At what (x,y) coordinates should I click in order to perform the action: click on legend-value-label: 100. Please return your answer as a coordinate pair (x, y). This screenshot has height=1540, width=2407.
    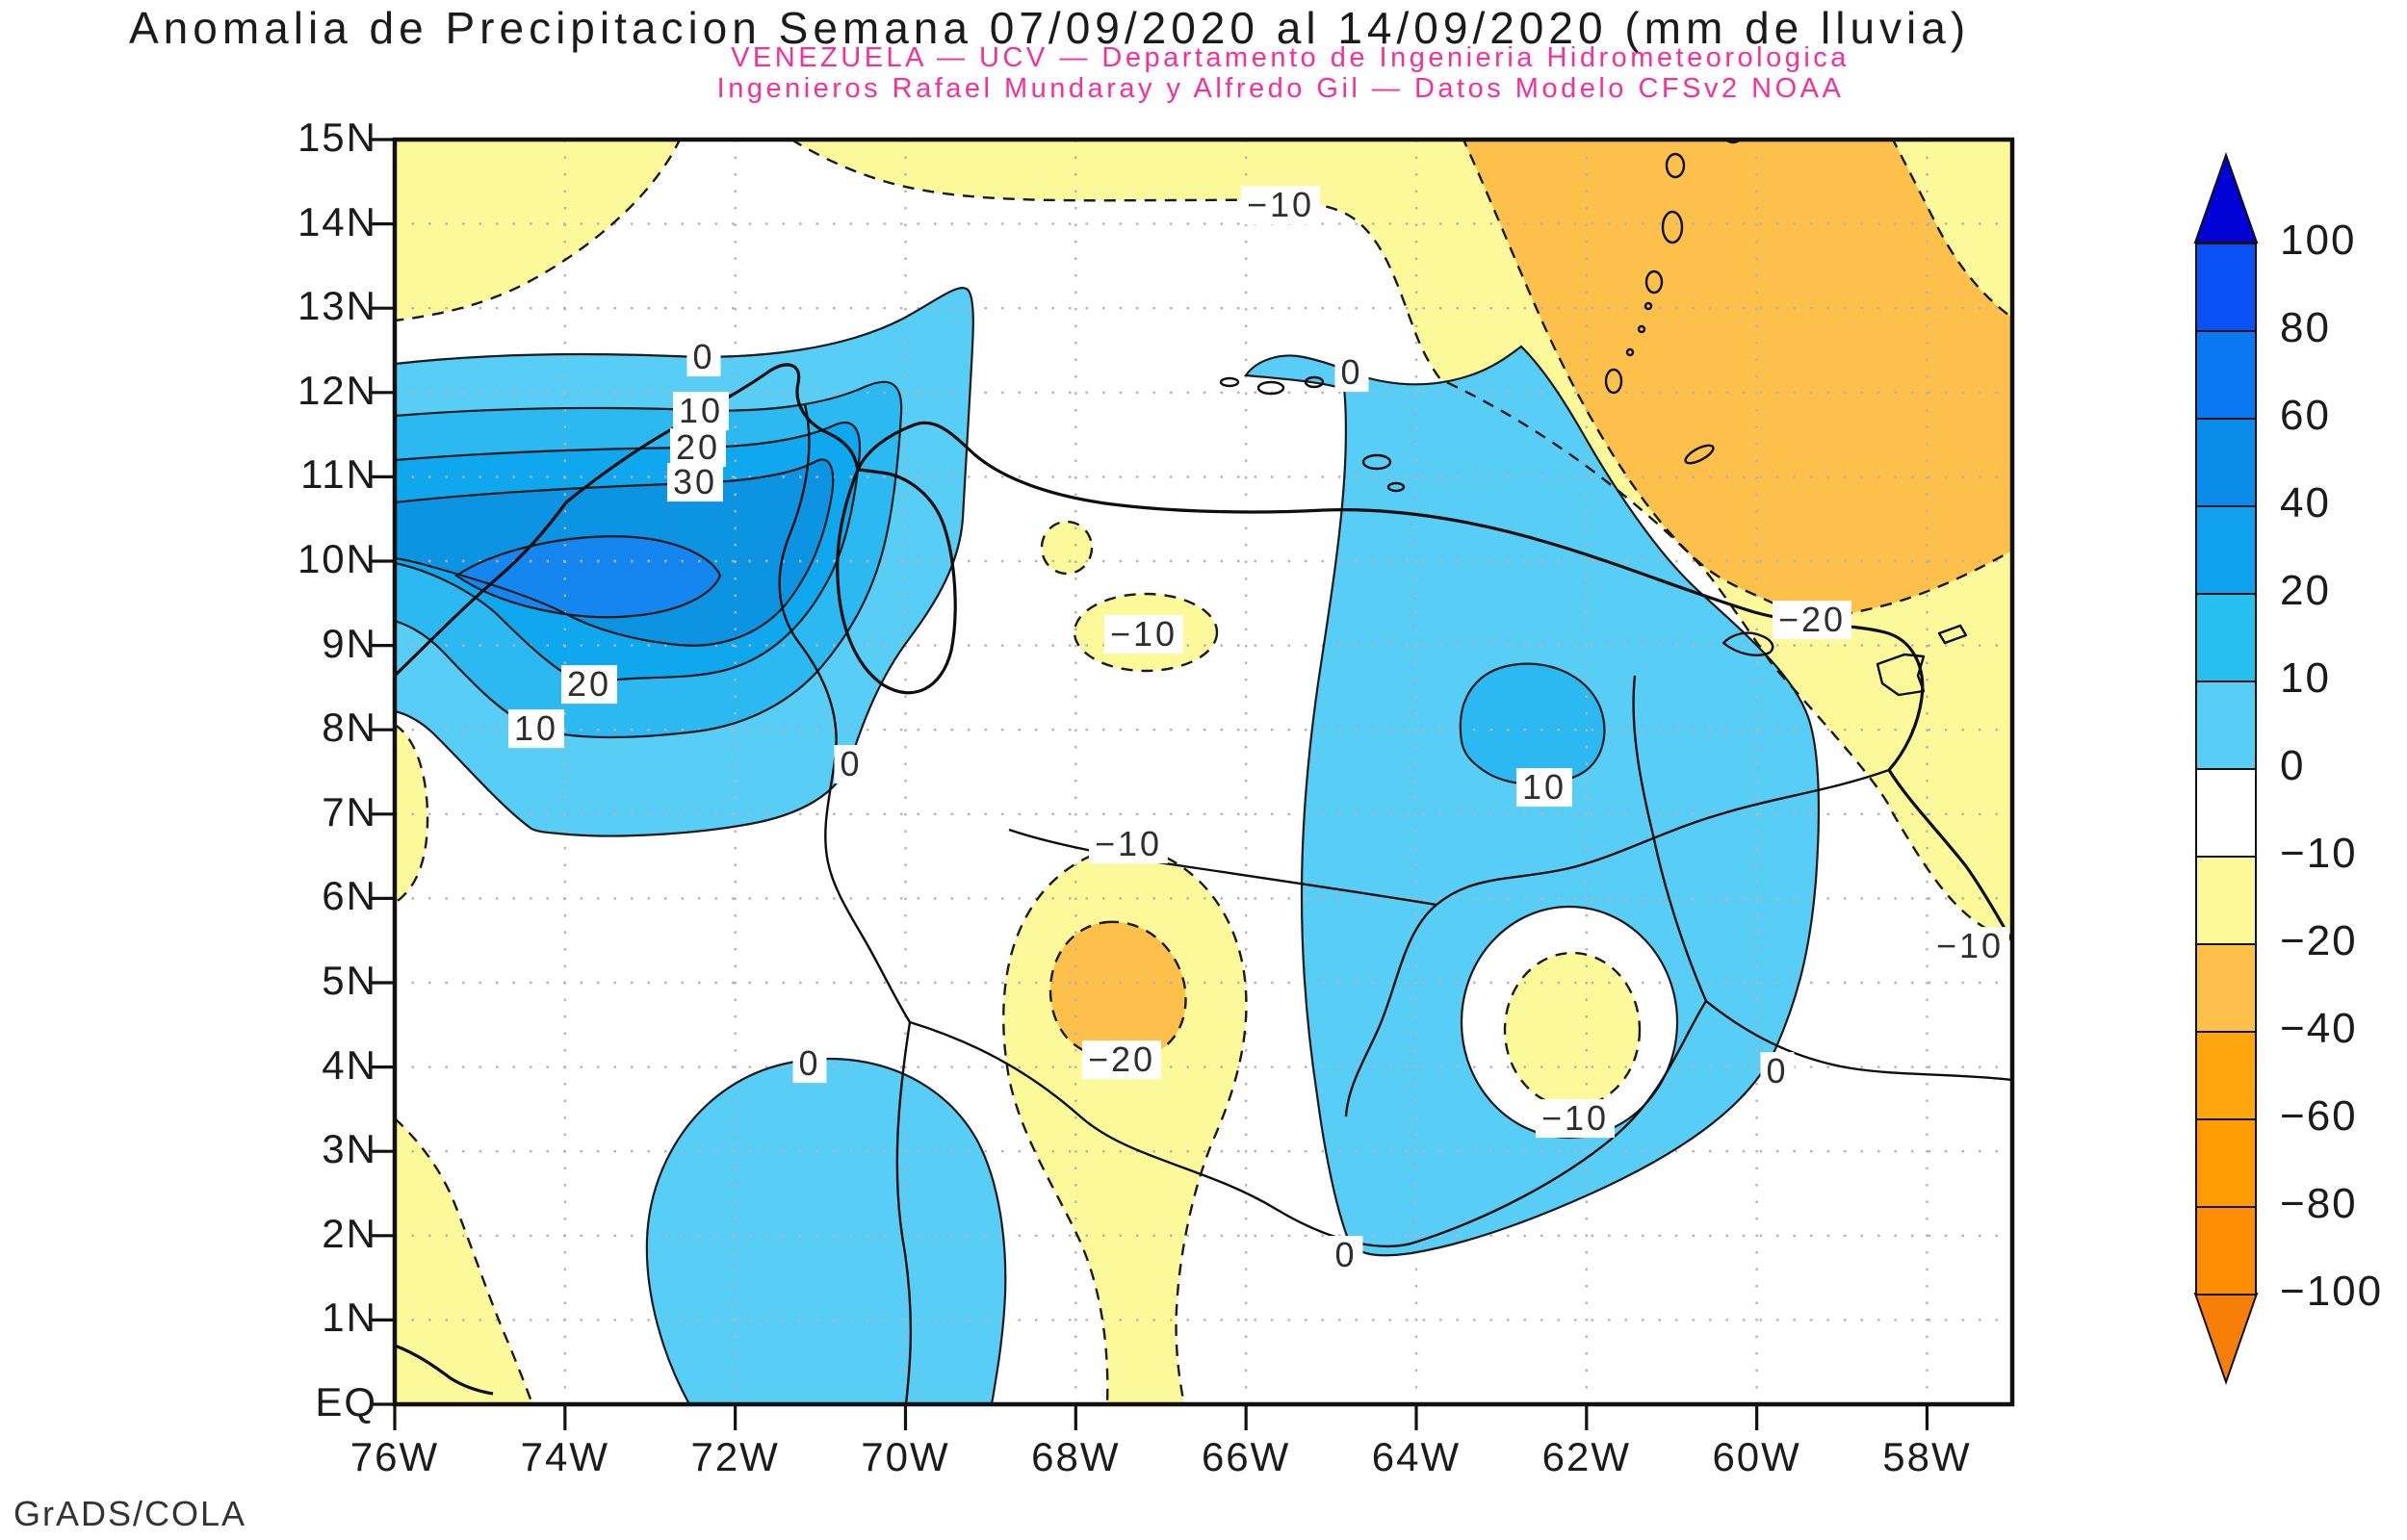
    Looking at the image, I should click on (2318, 240).